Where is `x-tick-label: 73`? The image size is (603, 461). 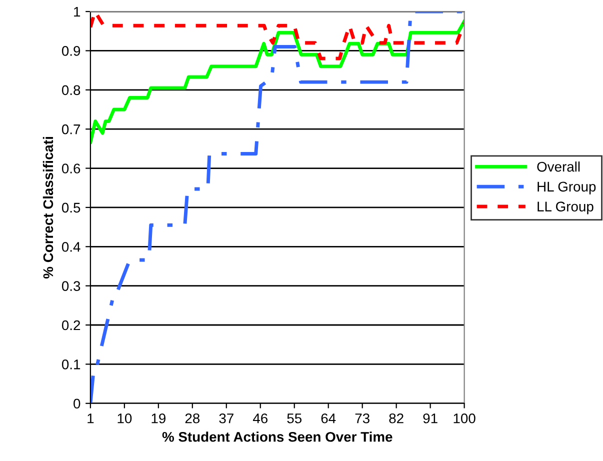 x-tick-label: 73 is located at coordinates (362, 418).